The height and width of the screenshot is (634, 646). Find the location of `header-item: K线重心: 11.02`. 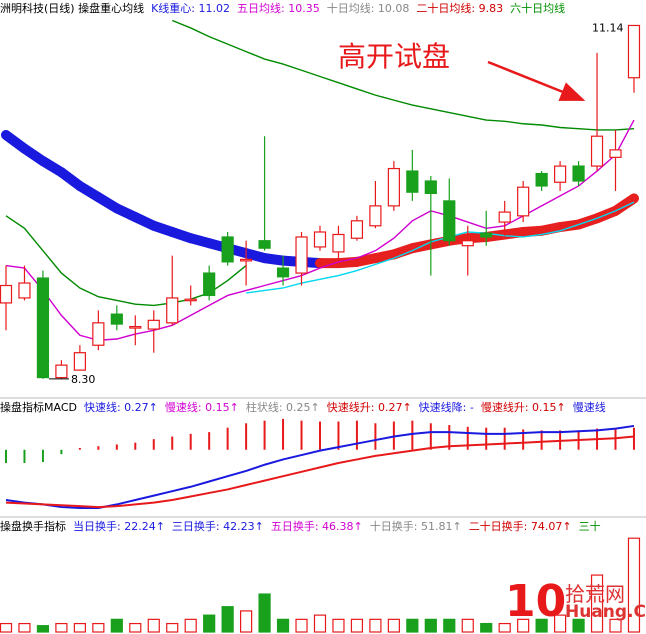

header-item: K线重心: 11.02 is located at coordinates (191, 8).